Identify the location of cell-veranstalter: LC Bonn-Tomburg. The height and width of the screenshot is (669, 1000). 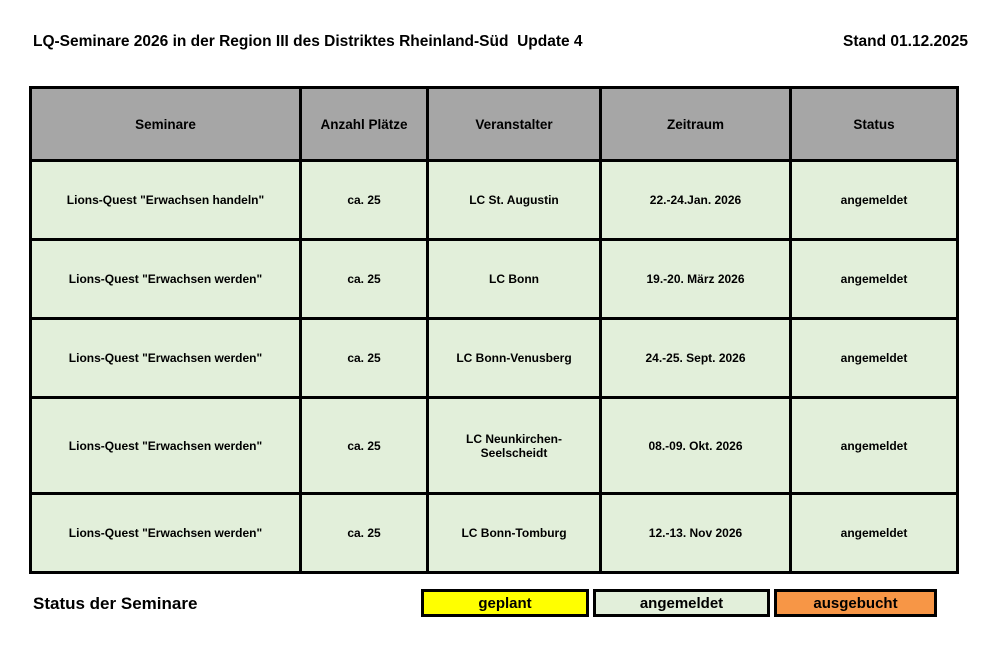
(514, 533).